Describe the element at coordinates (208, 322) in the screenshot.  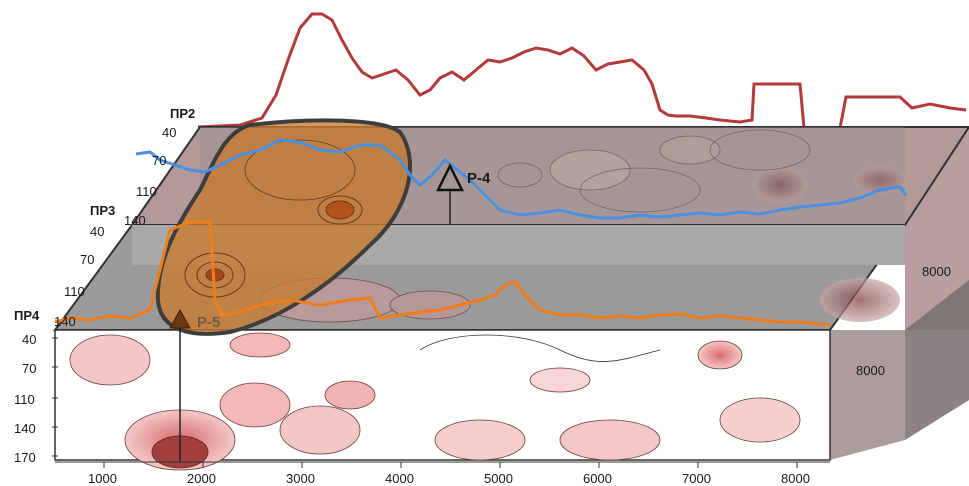
I see `well-p5-label: Р-5` at that location.